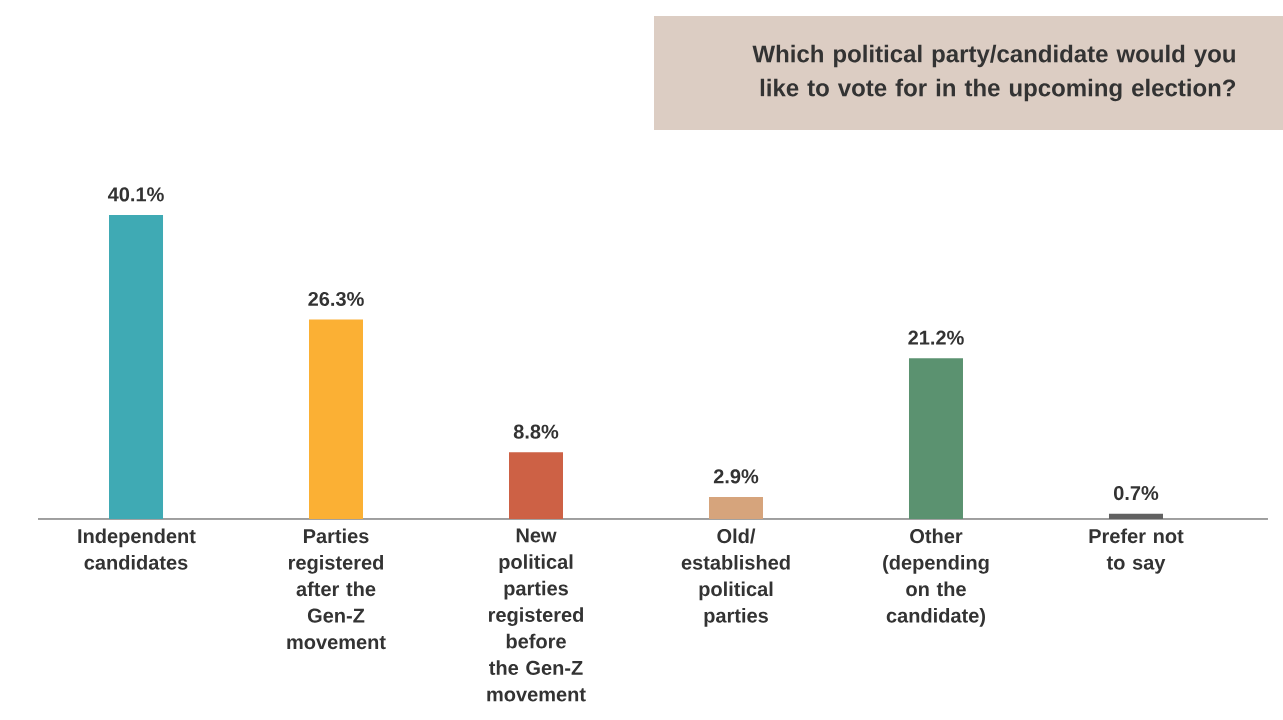 The image size is (1283, 720). Describe the element at coordinates (336, 299) in the screenshot. I see `data-label: 26.3%` at that location.